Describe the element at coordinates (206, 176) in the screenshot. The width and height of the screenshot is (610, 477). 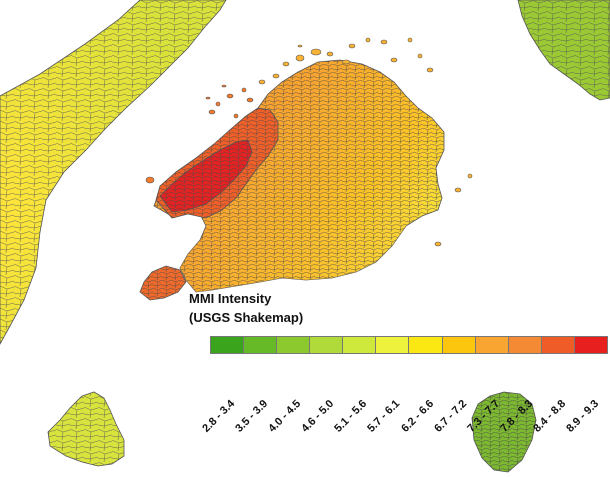
I see `epicentral-parcels` at that location.